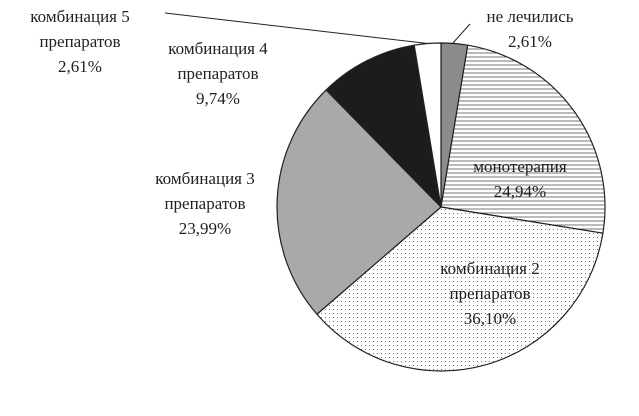 The width and height of the screenshot is (639, 416). What do you see at coordinates (218, 98) in the screenshot?
I see `value-label: 9,74%` at bounding box center [218, 98].